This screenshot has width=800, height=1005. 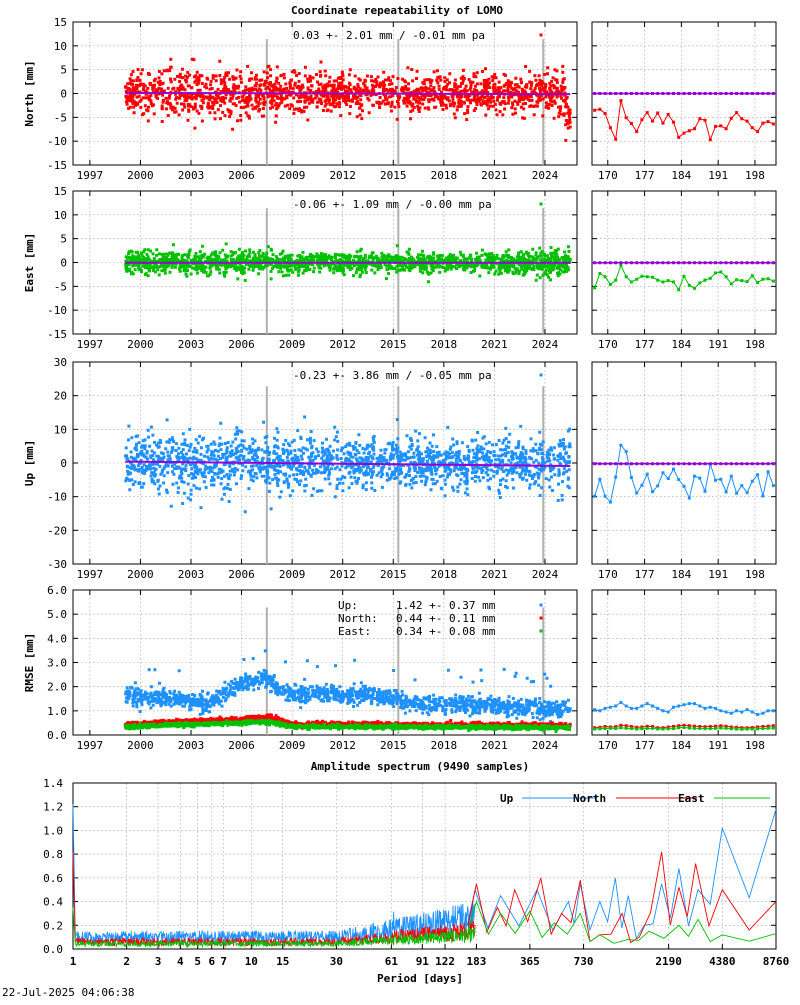 I want to click on rmse-zoom-panel: 170 177 184 191 198, so click(x=684, y=670).